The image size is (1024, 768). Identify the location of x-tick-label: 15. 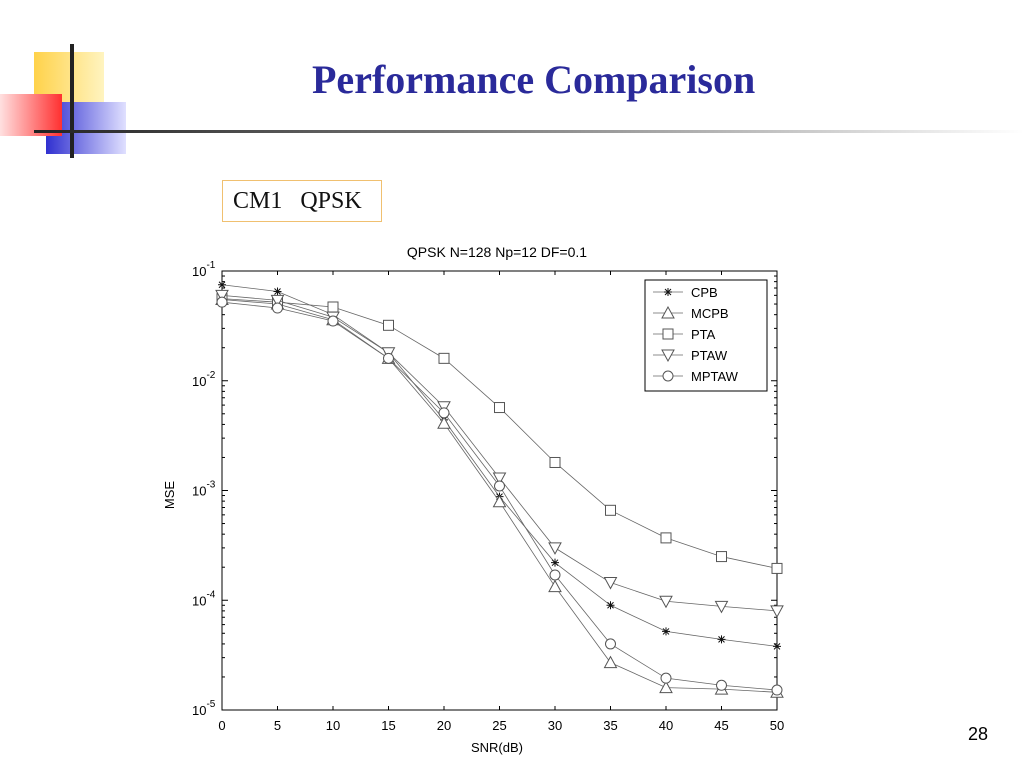
(388, 725).